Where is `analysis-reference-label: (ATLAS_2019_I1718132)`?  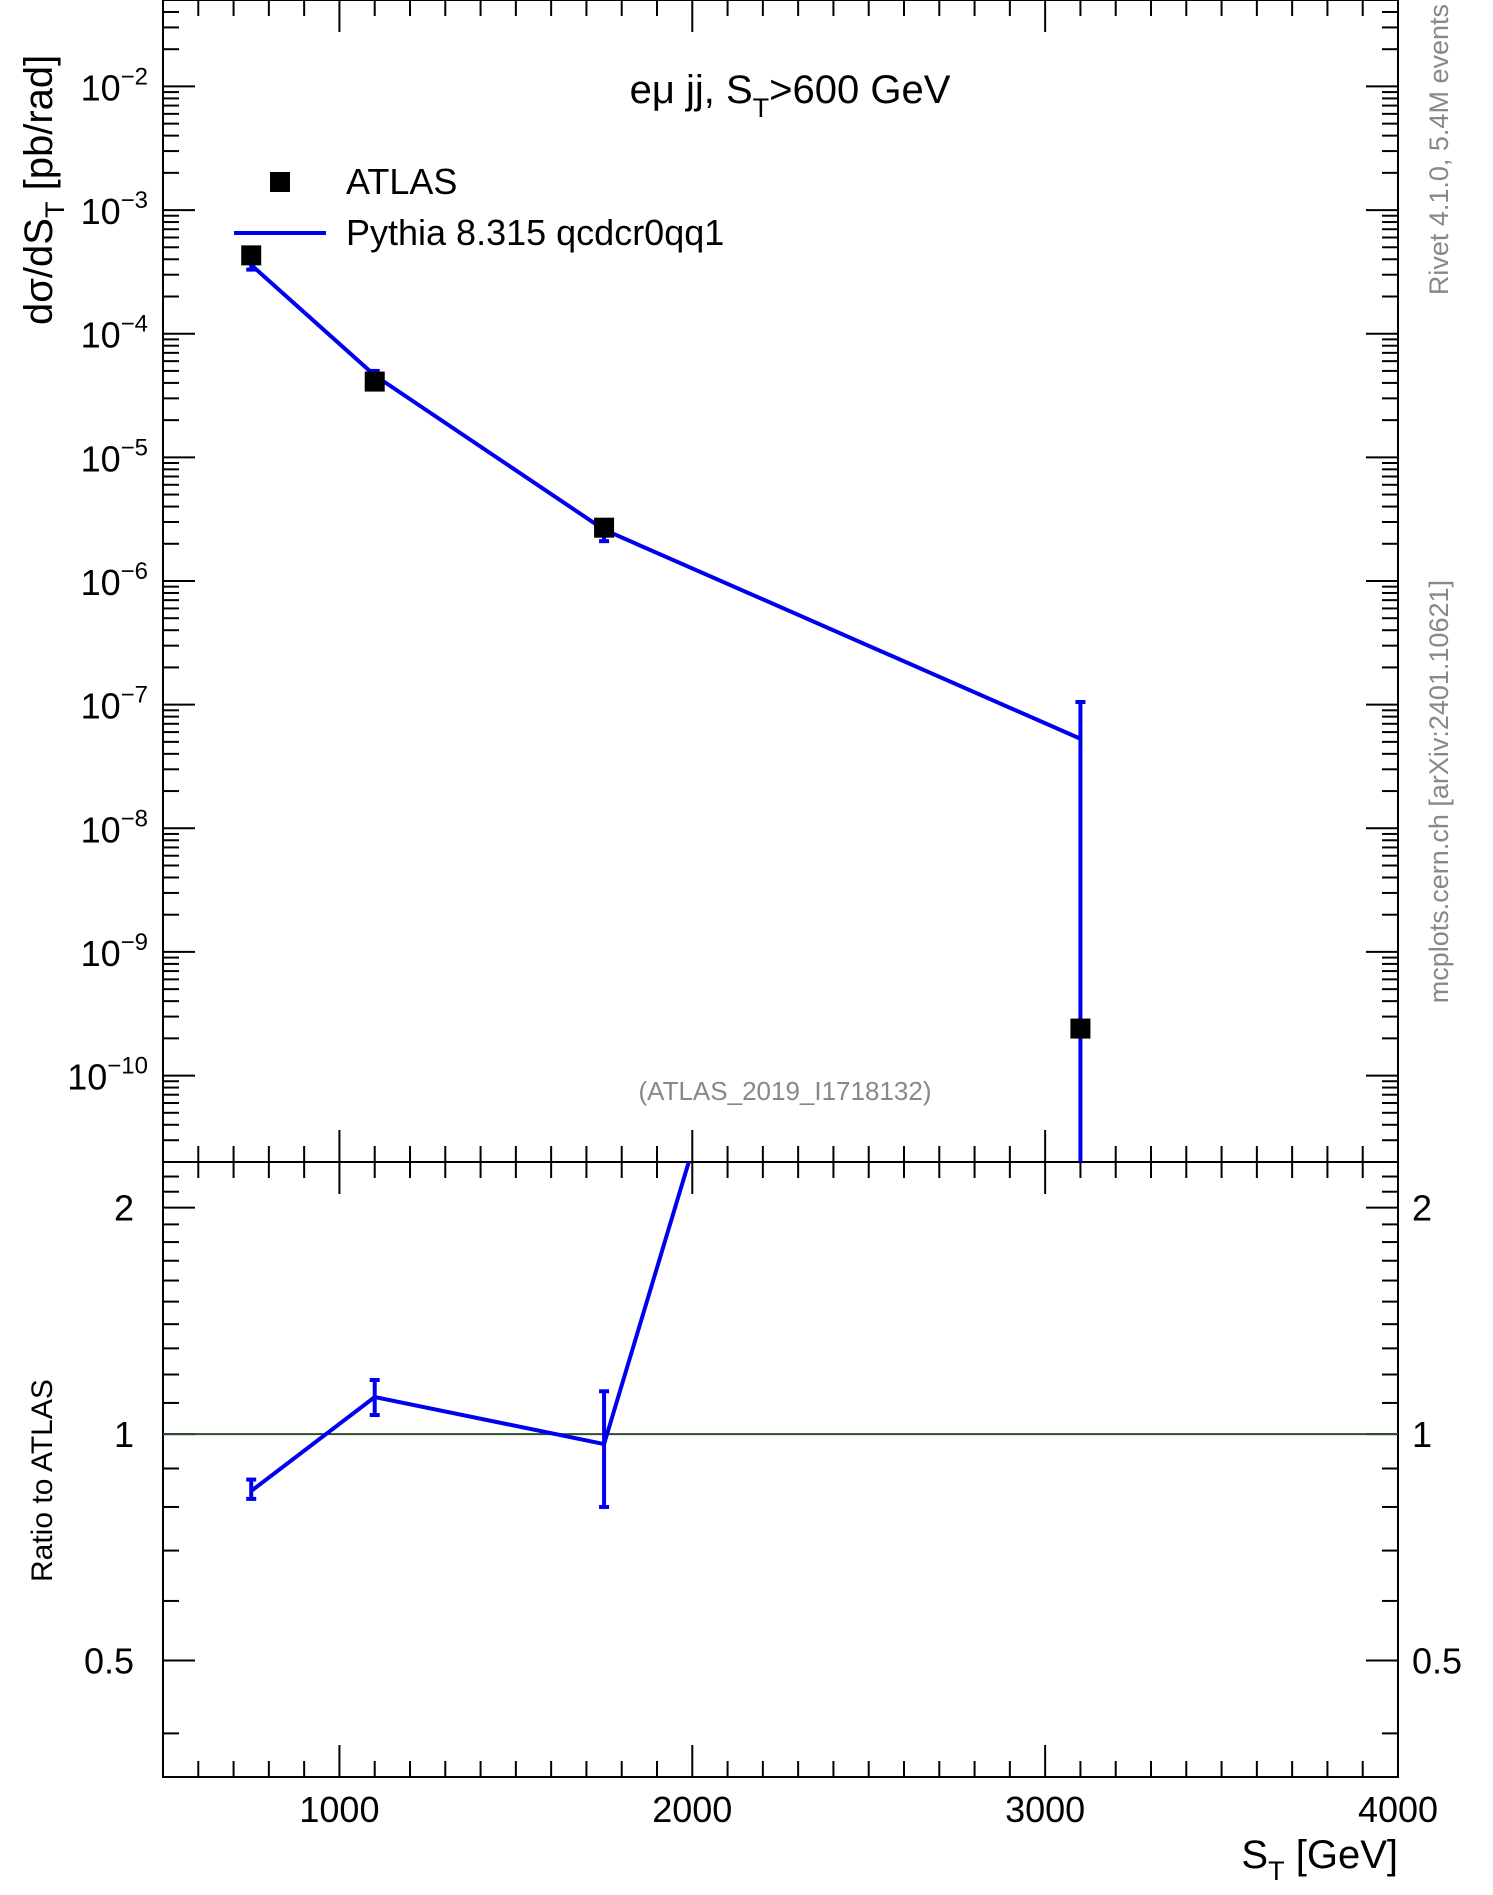
analysis-reference-label: (ATLAS_2019_I1718132) is located at coordinates (785, 1091).